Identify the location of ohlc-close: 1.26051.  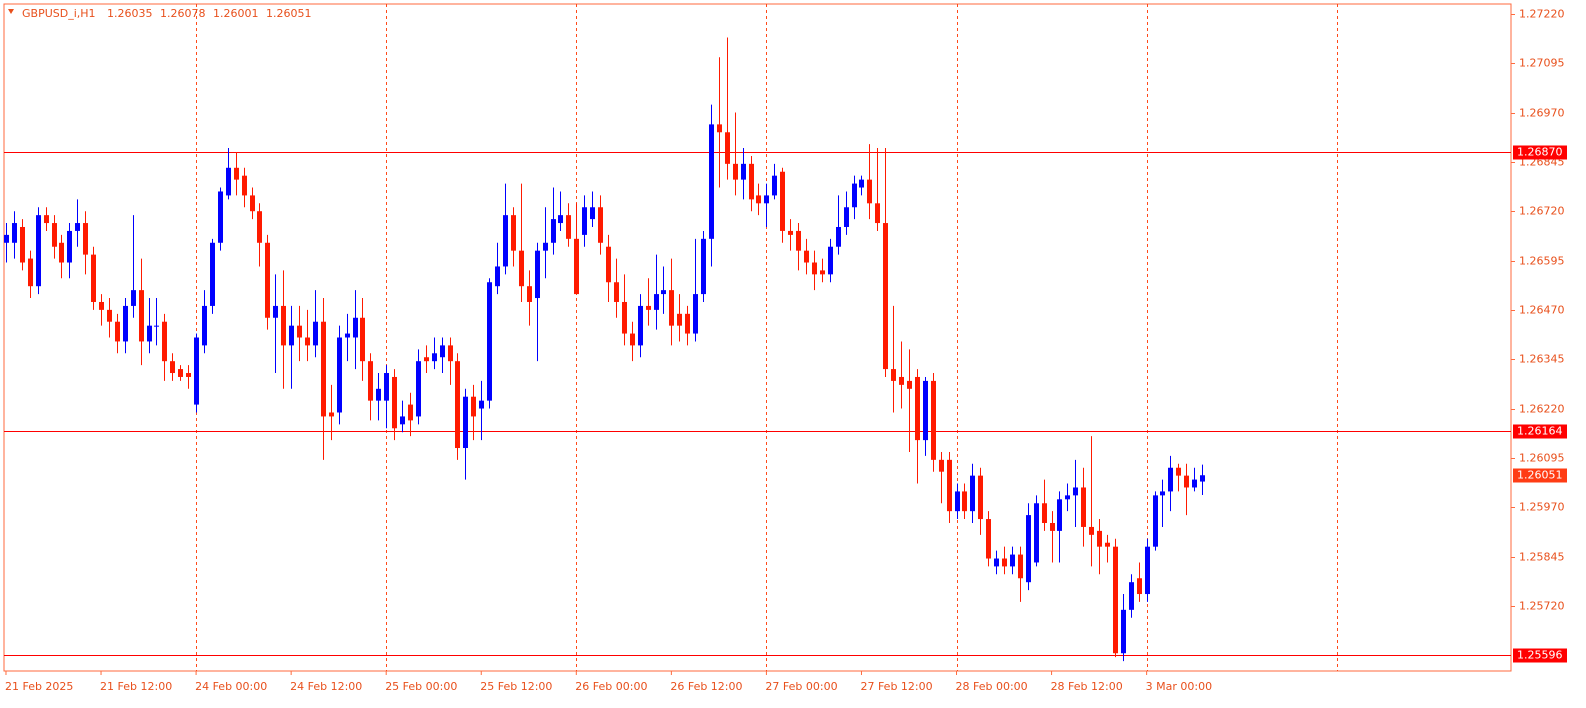
(289, 13).